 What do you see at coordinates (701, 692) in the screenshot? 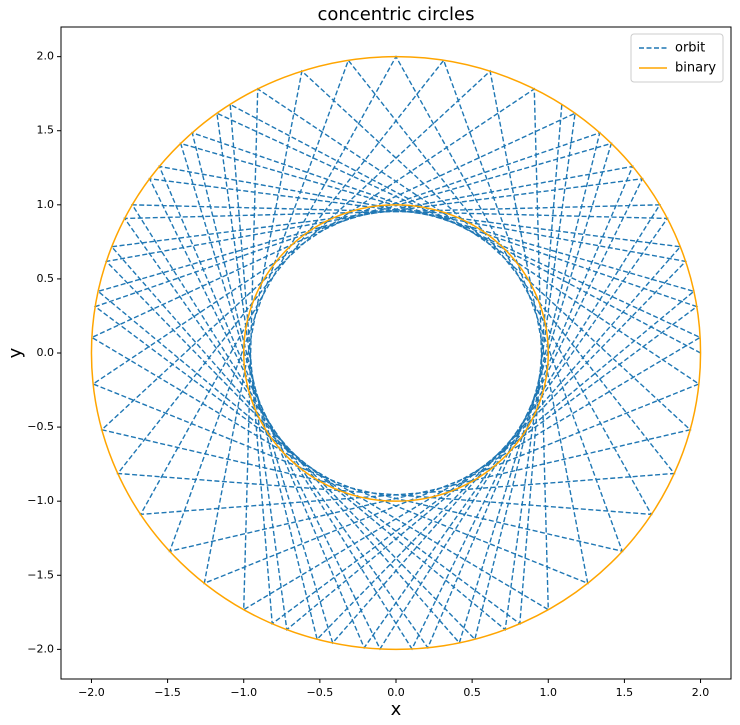
I see `x-tick-label: 2.0` at bounding box center [701, 692].